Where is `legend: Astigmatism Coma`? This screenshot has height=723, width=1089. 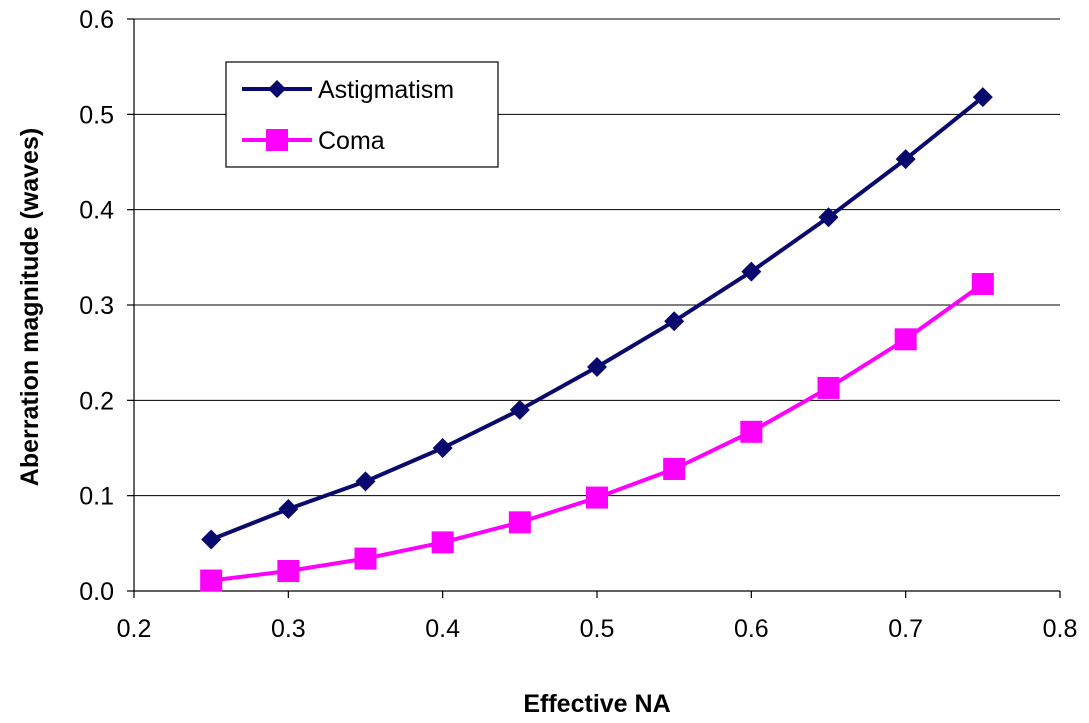 legend: Astigmatism Coma is located at coordinates (362, 114).